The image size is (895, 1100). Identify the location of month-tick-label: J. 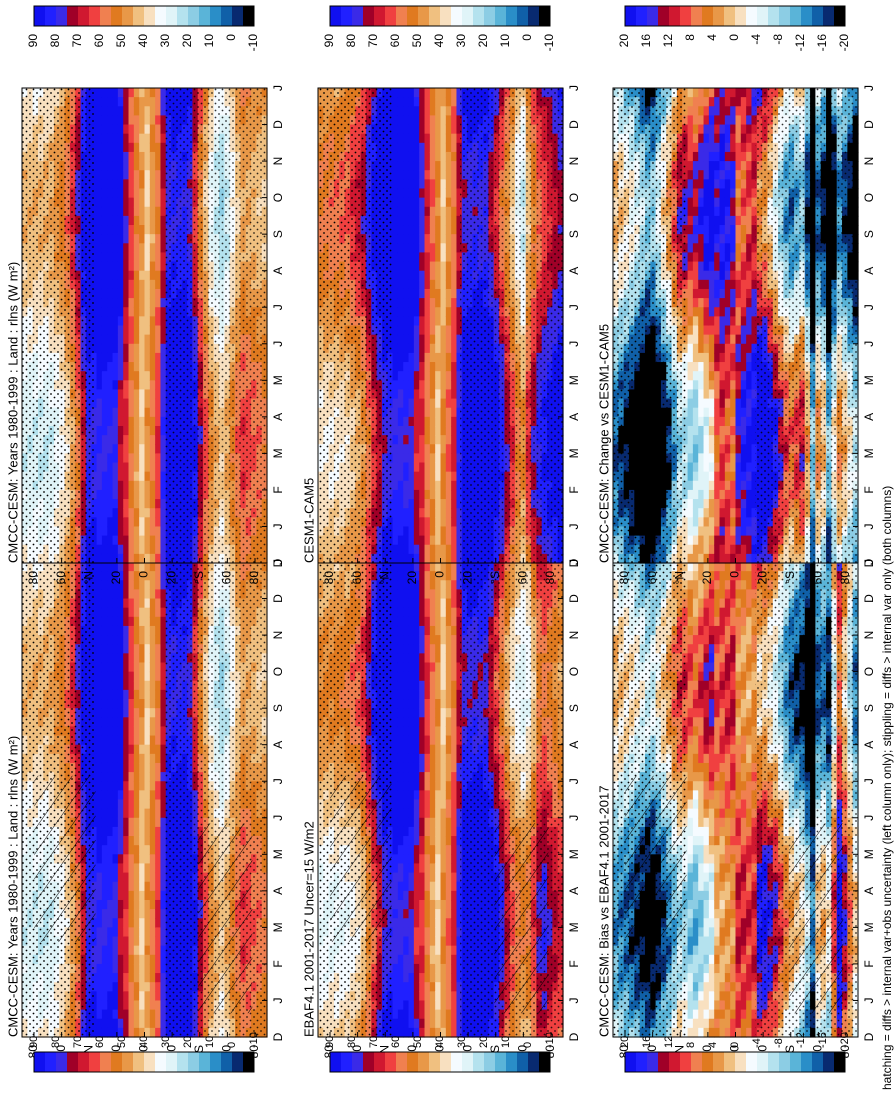
(278, 526).